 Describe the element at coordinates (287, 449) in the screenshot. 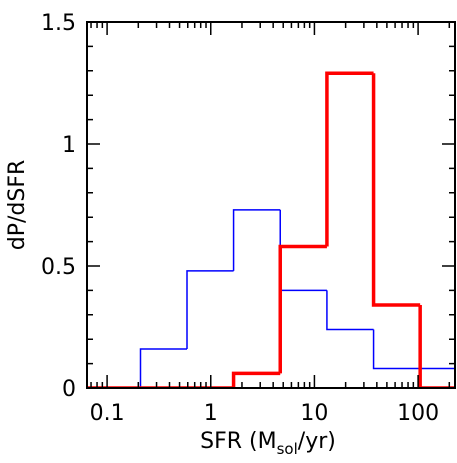

I see `x-label-sub: sol` at that location.